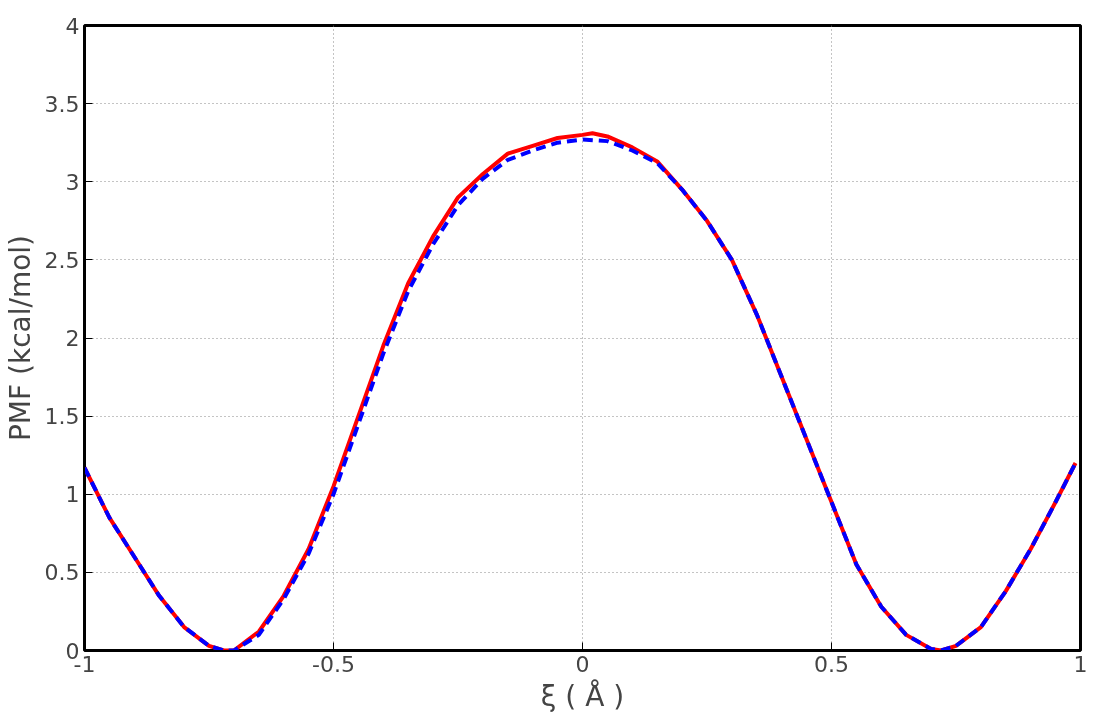  Describe the element at coordinates (62, 104) in the screenshot. I see `y-tick-label: 3.5` at that location.